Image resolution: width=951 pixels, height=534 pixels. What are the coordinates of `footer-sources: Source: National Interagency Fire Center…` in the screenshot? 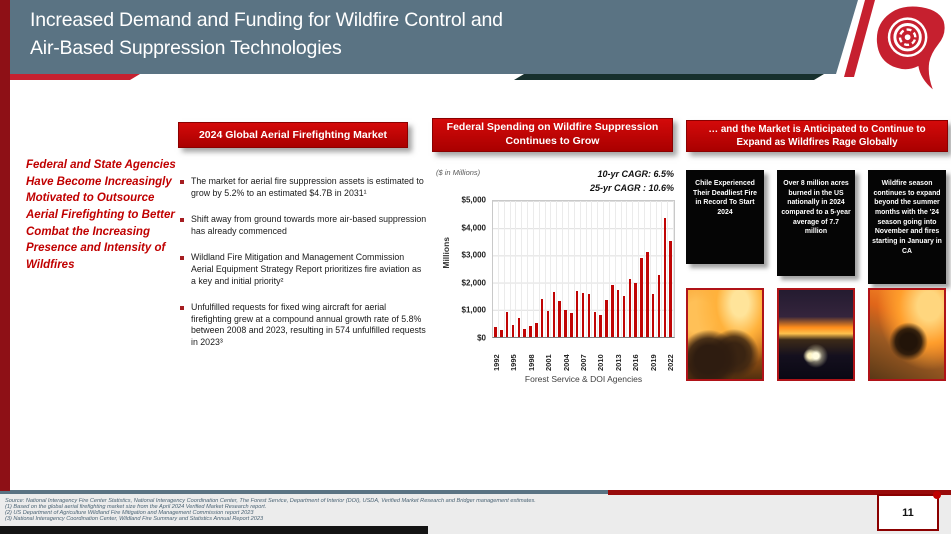 It's located at (315, 510).